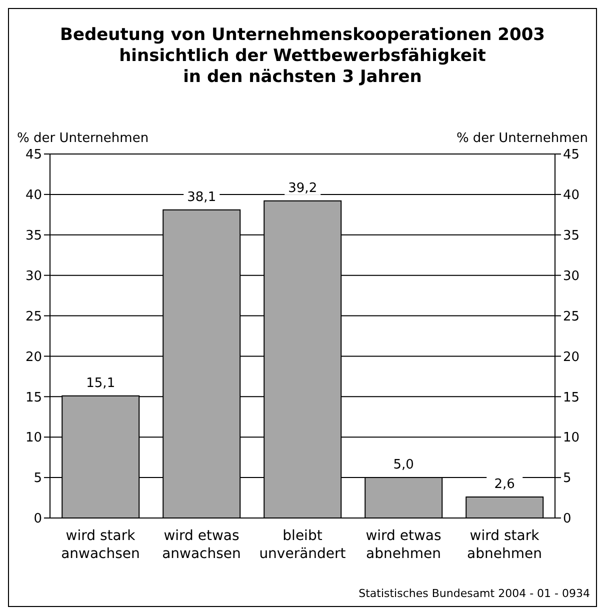  Describe the element at coordinates (522, 138) in the screenshot. I see `y2-axis-title: % der Unternehmen` at that location.